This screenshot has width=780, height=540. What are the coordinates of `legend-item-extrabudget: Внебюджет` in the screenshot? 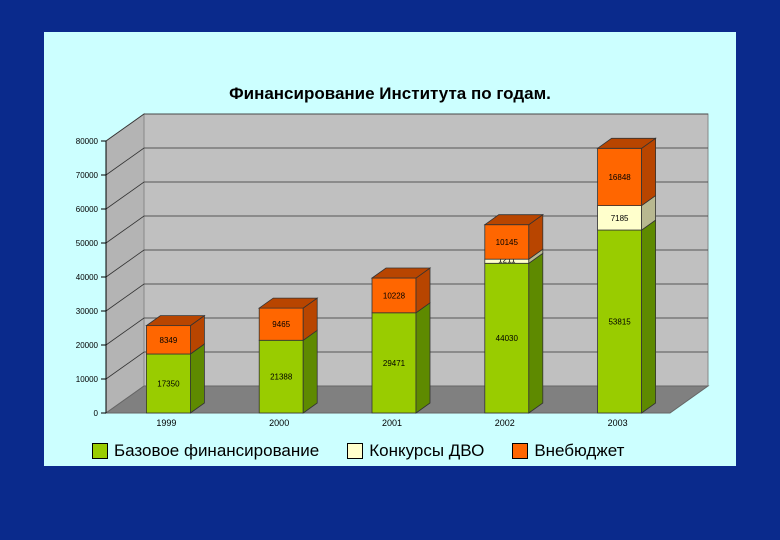 It's located at (568, 451).